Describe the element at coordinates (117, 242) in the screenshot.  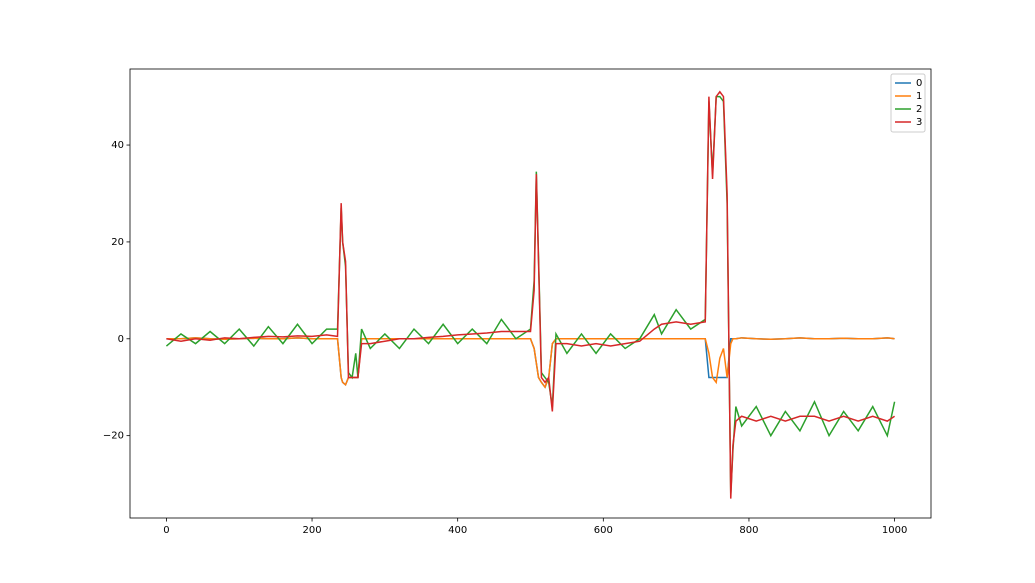
I see `y-tick-label: 20` at that location.